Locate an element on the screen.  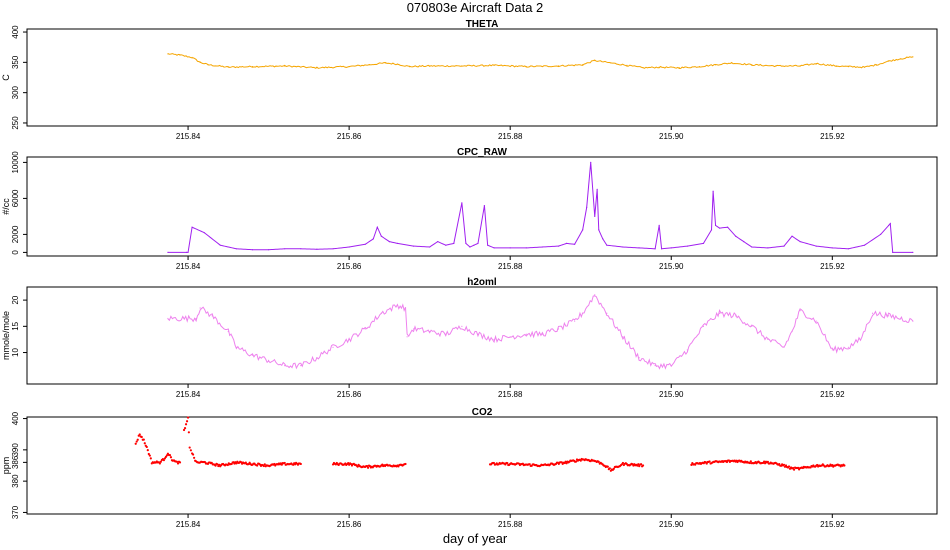
x-tick-label: 215.92 is located at coordinates (832, 266).